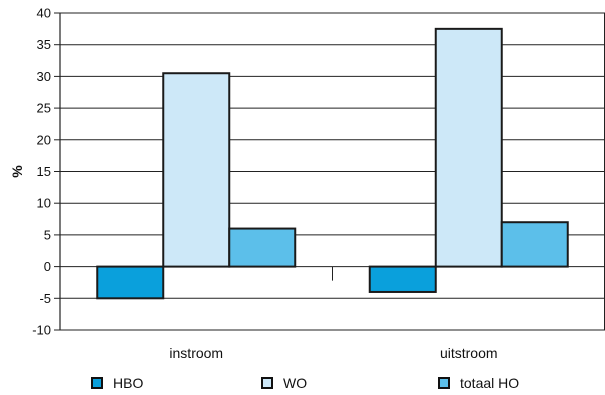 The width and height of the screenshot is (605, 395). What do you see at coordinates (47, 266) in the screenshot?
I see `y-tick-label: 0` at bounding box center [47, 266].